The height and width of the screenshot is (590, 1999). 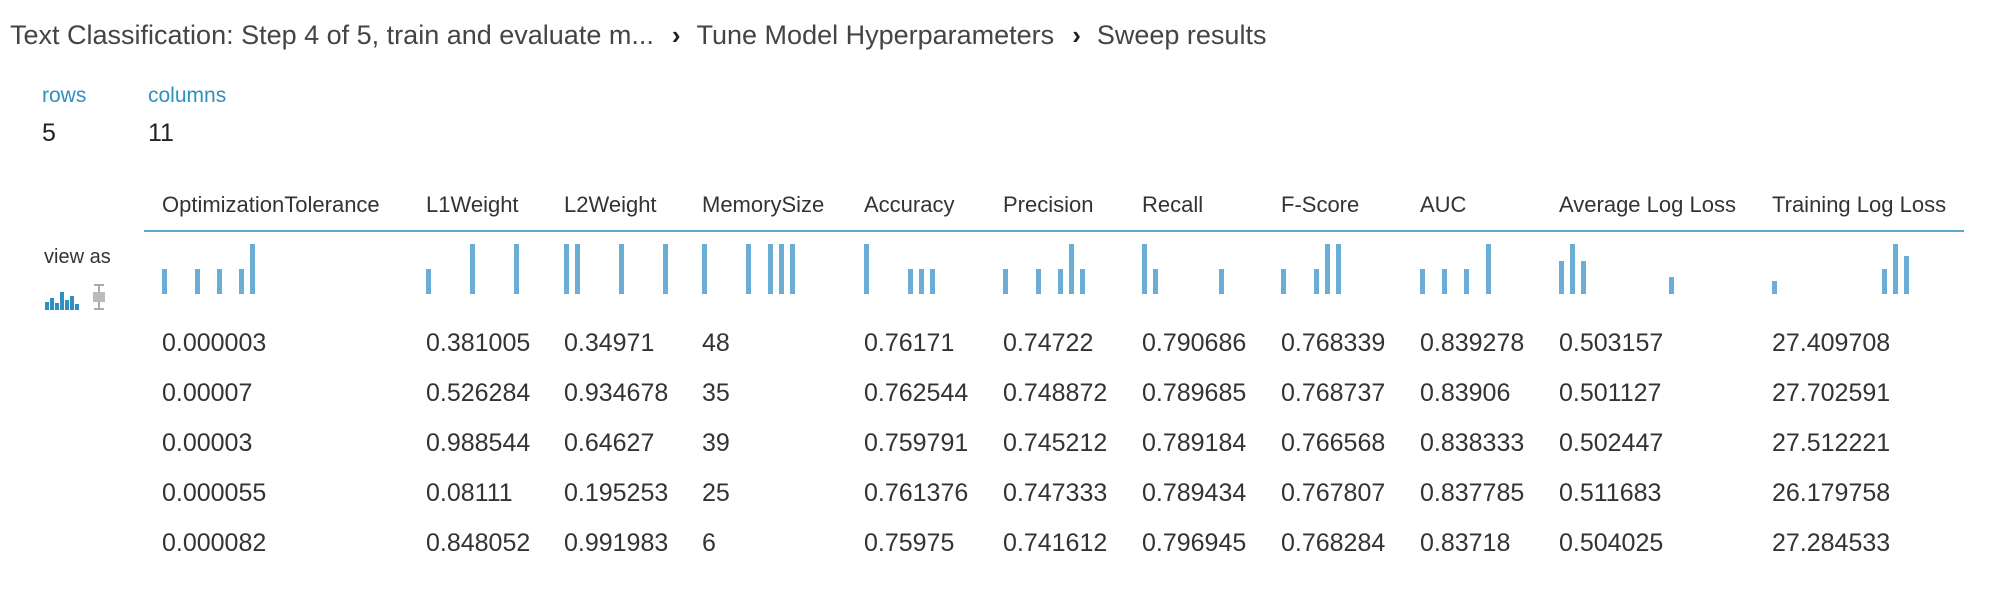 I want to click on breadcrumb-module: Tune Model Hyperparameters, so click(x=875, y=34).